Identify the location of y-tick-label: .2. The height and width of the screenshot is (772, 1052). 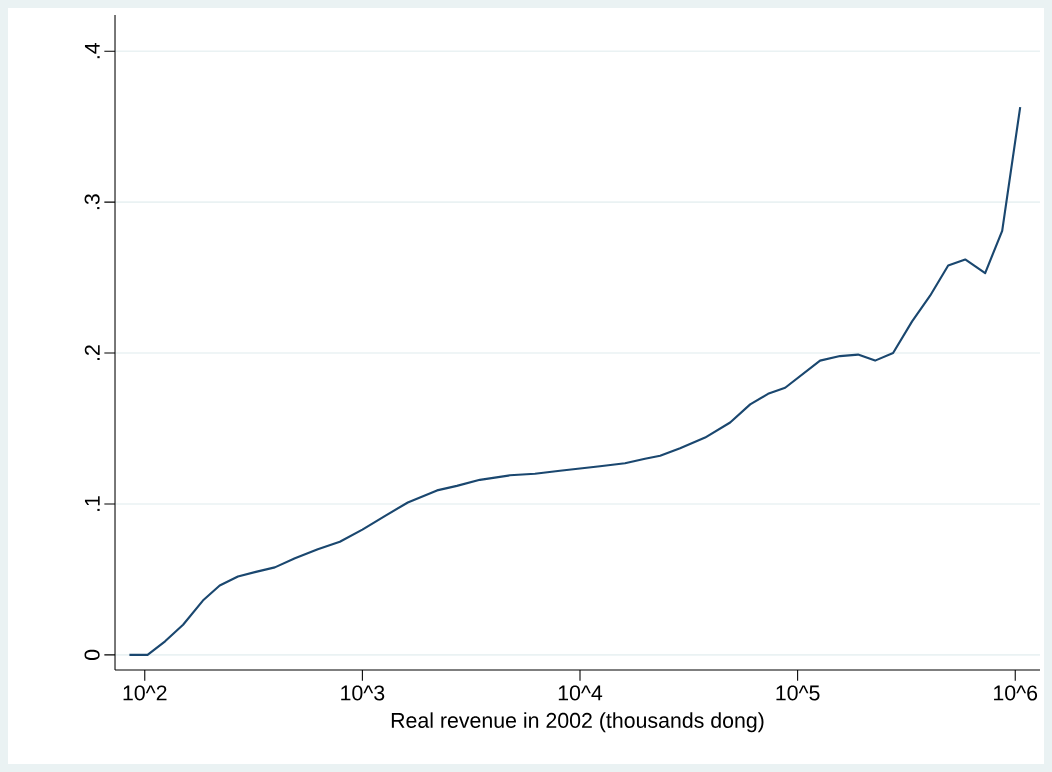
(92, 353).